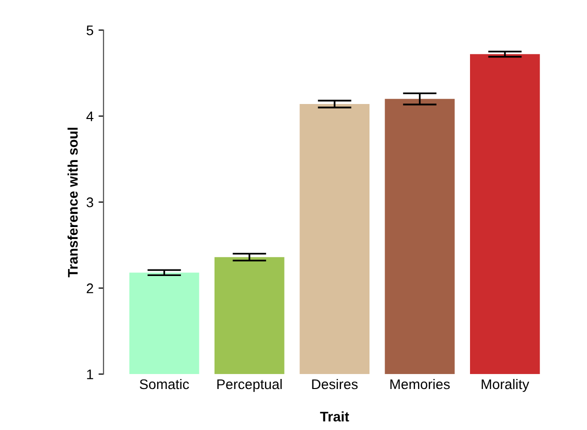 This screenshot has width=587, height=430. Describe the element at coordinates (420, 384) in the screenshot. I see `x-tick-label: Memories` at that location.